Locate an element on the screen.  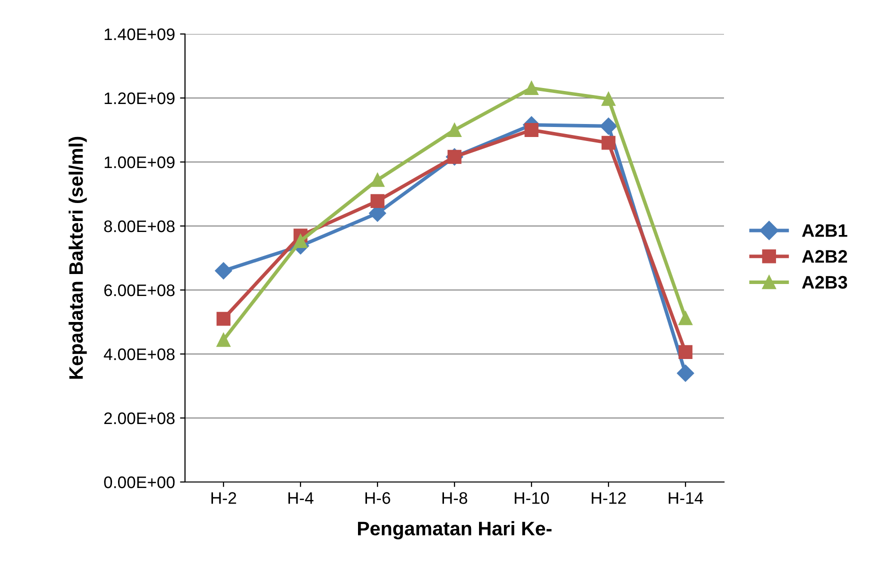
y-tick-label: 0.00E+00 is located at coordinates (139, 482).